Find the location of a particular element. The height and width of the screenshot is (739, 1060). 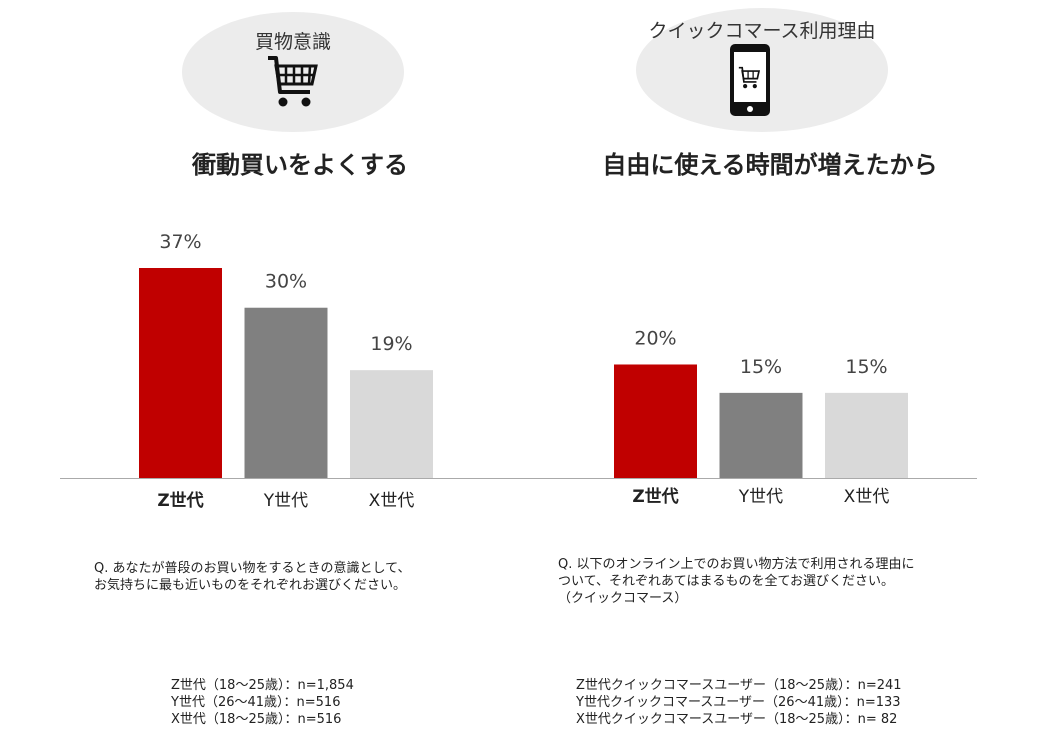

chart-impulse-buying: 37% Z世代 30% Y世代 19% X世代 is located at coordinates (286, 371).